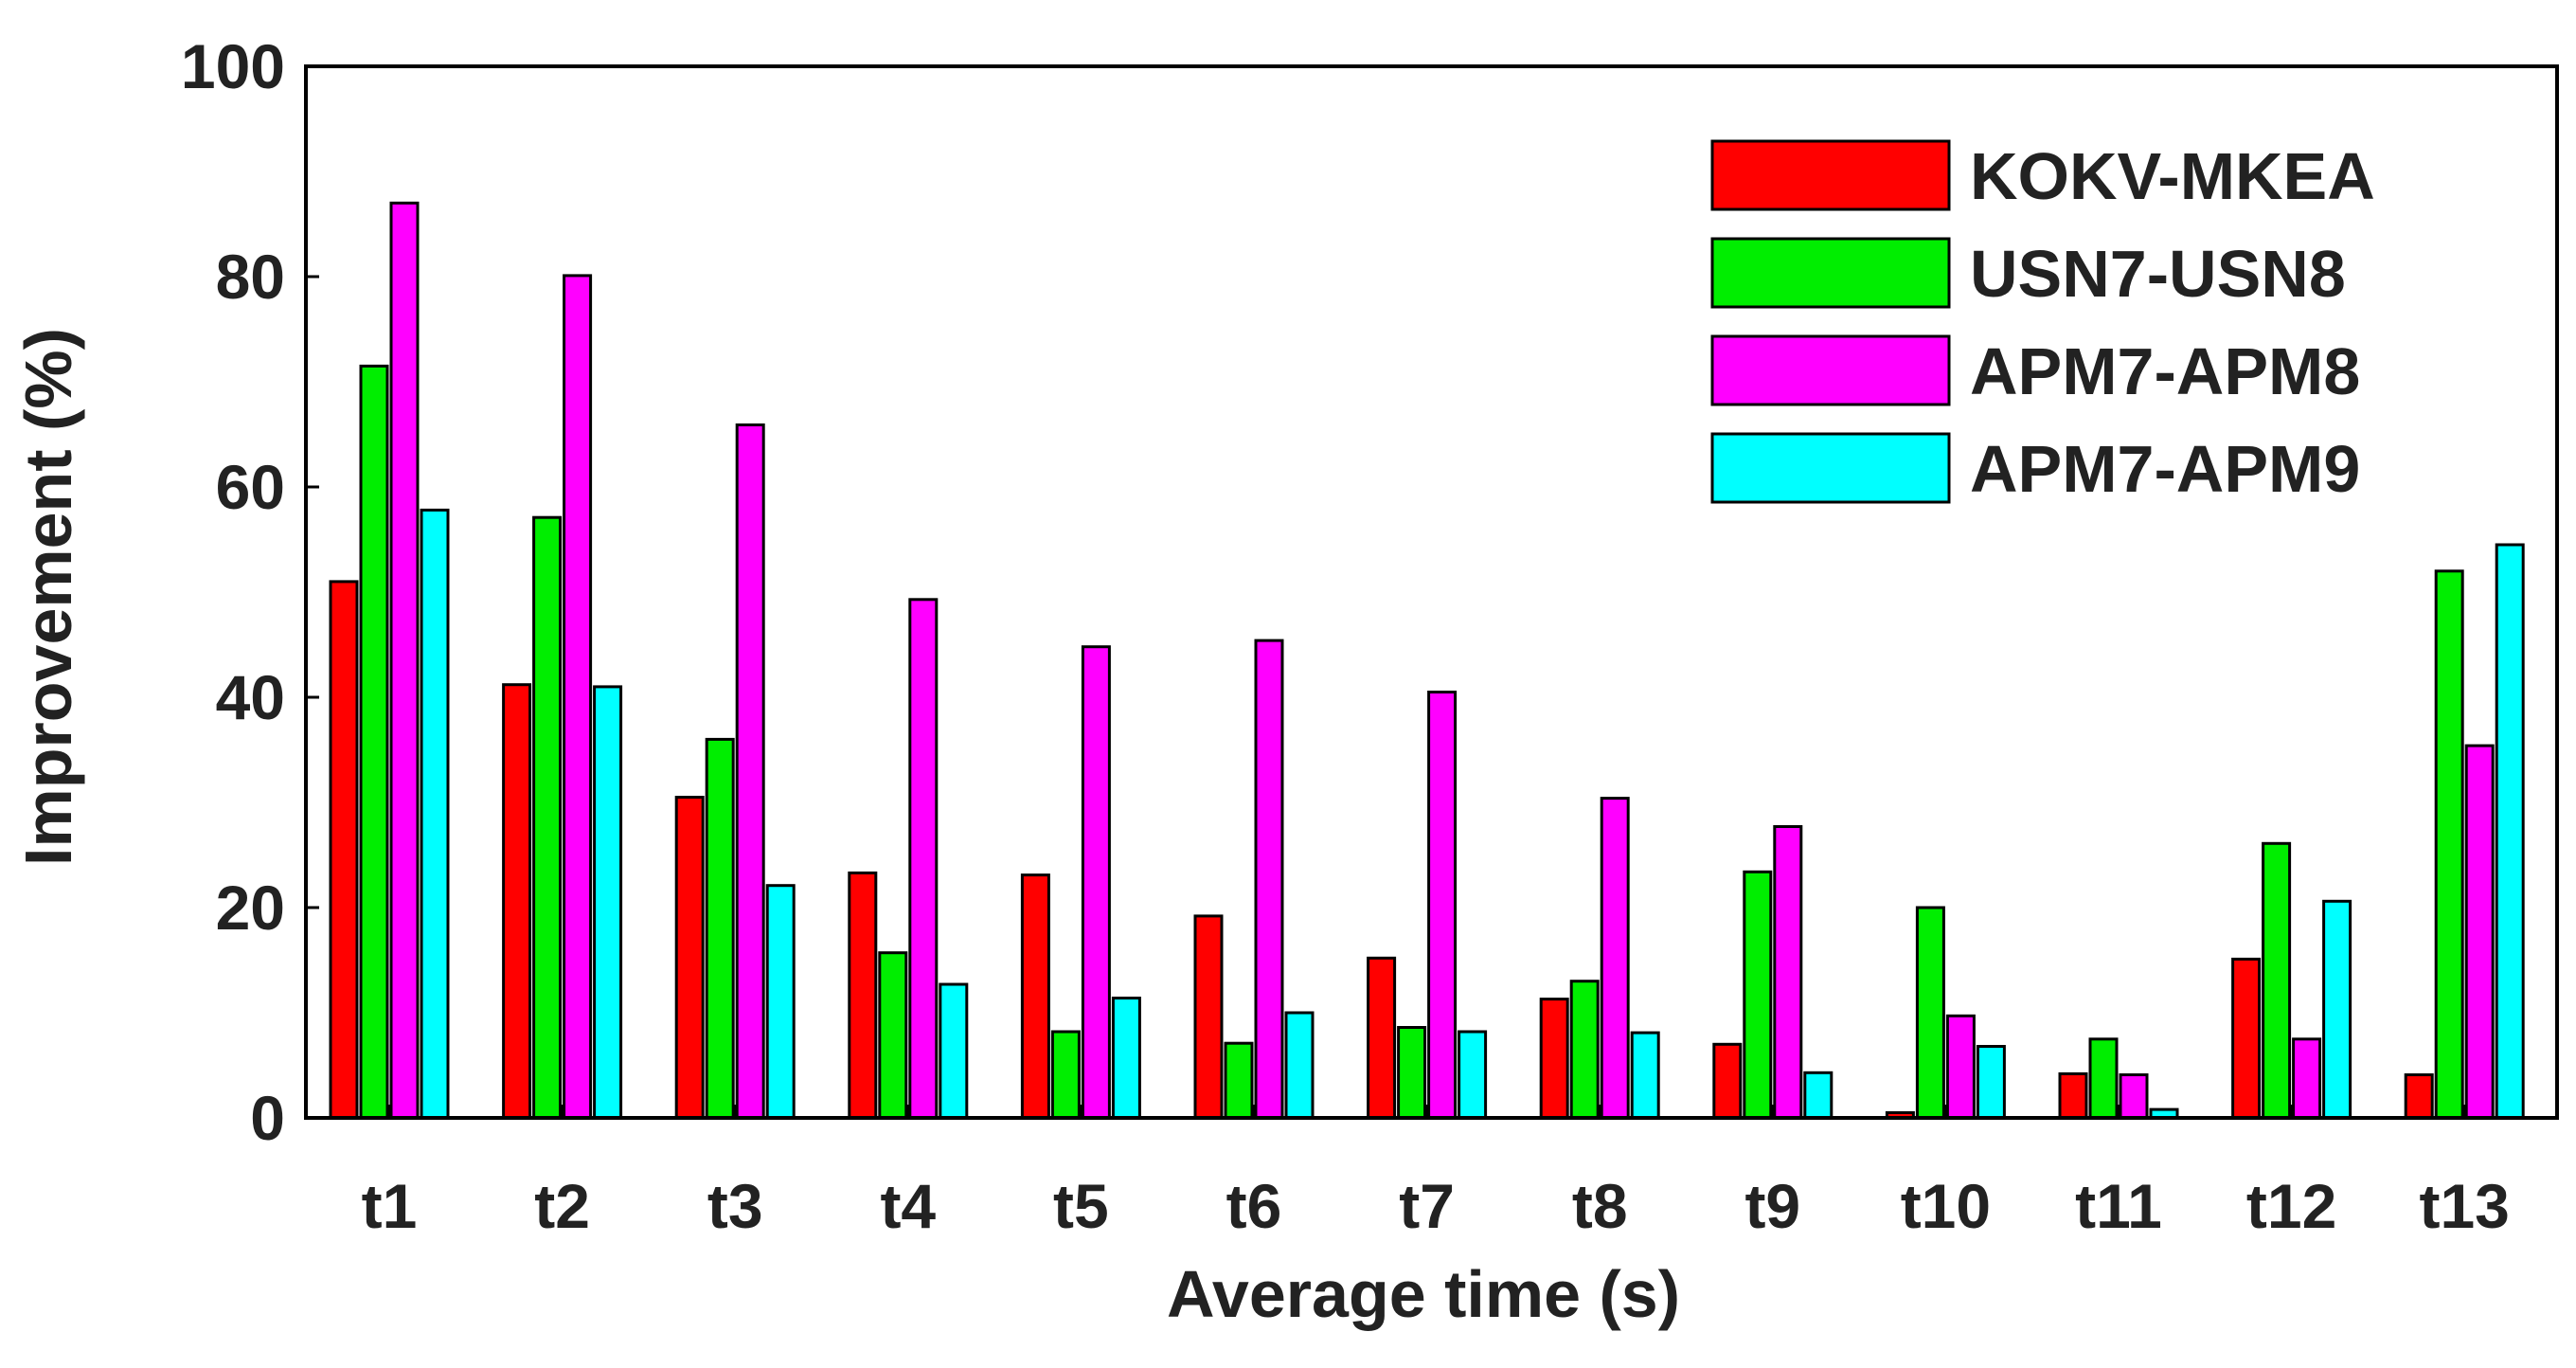 This screenshot has height=1368, width=2576. I want to click on legend-label-apm7-apm9: APM7-APM9, so click(2165, 469).